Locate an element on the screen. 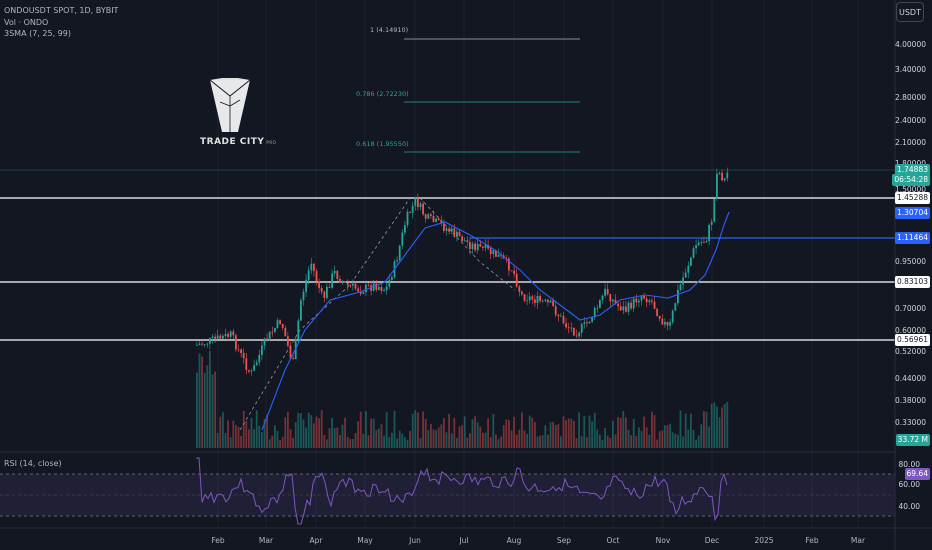  trade-city-logo is located at coordinates (230, 105).